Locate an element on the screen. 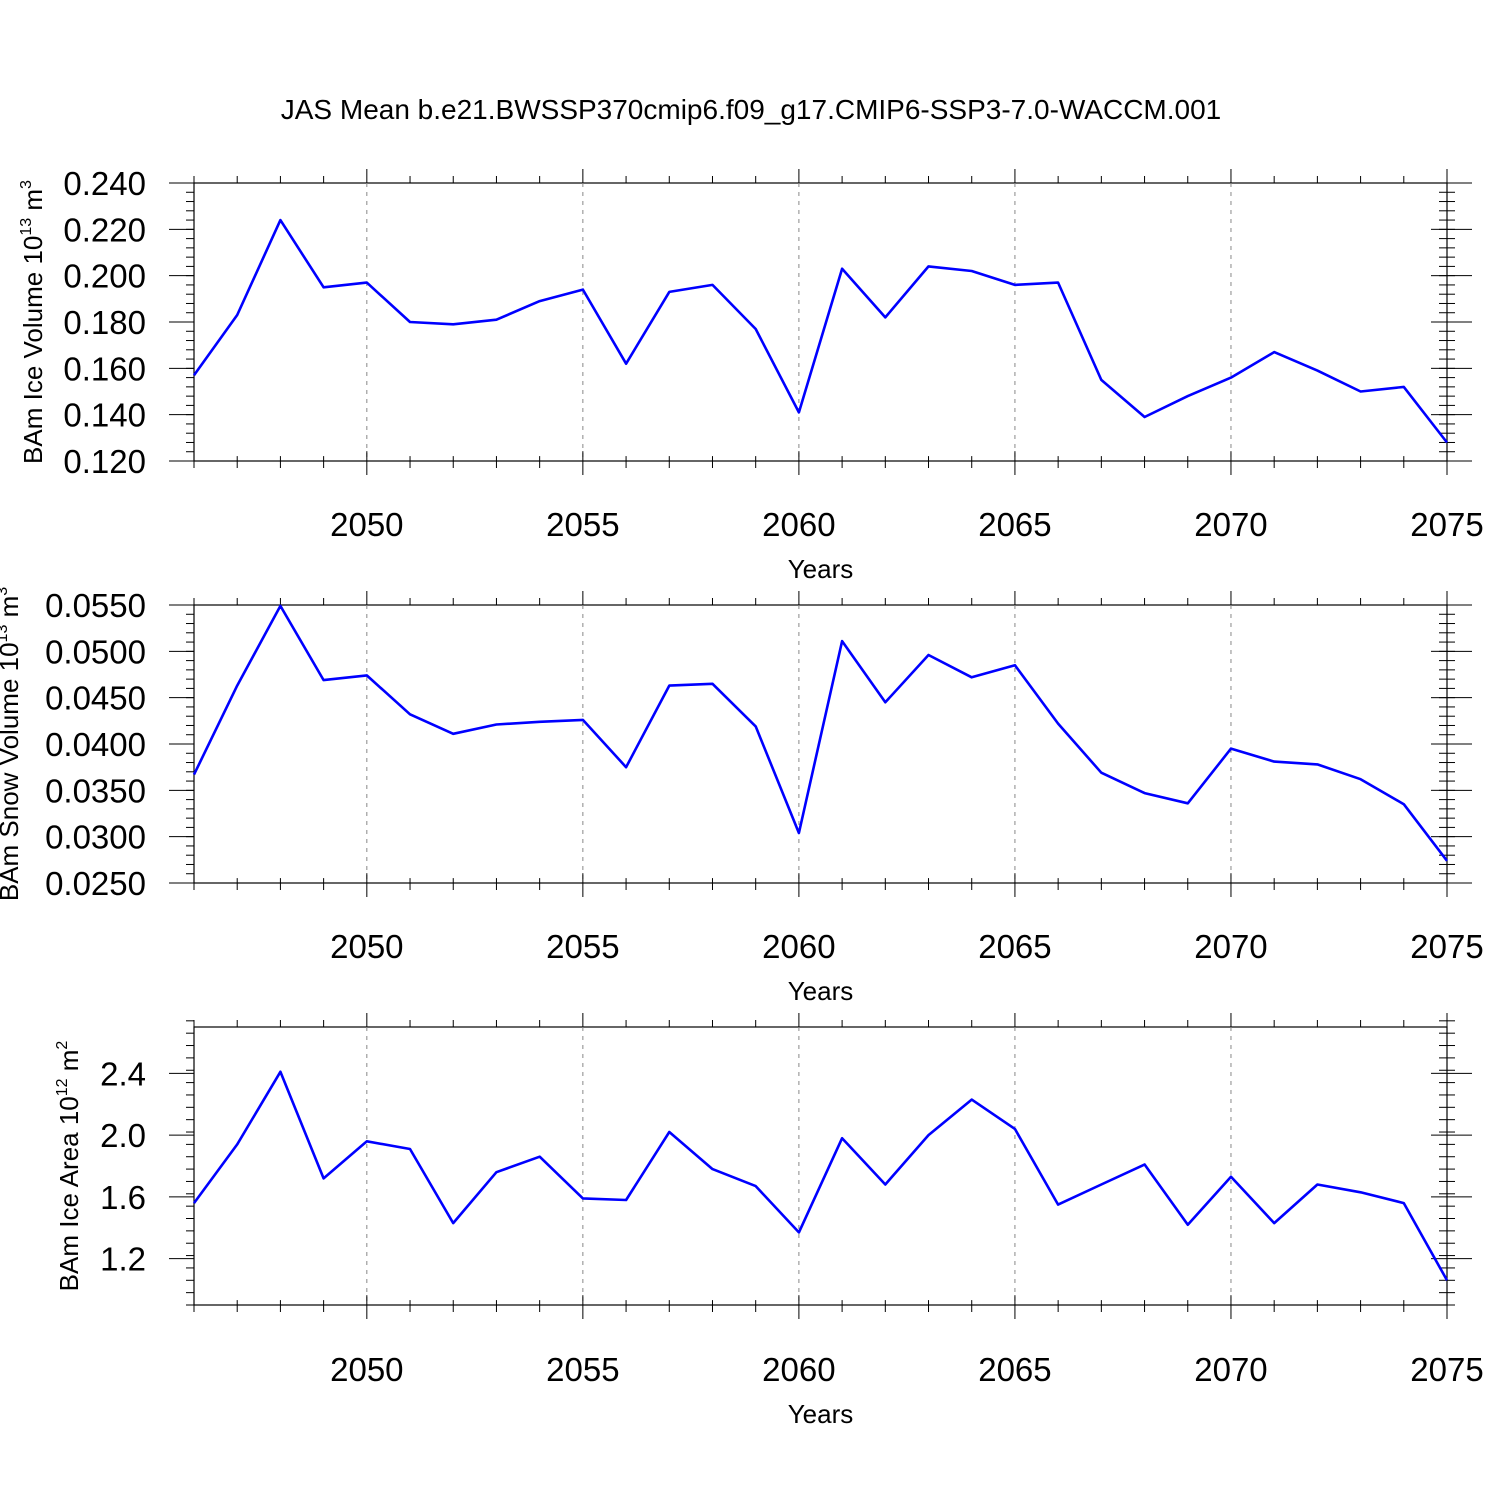 This screenshot has height=1505, width=1500. y-tick-label: 0.0400 is located at coordinates (95, 744).